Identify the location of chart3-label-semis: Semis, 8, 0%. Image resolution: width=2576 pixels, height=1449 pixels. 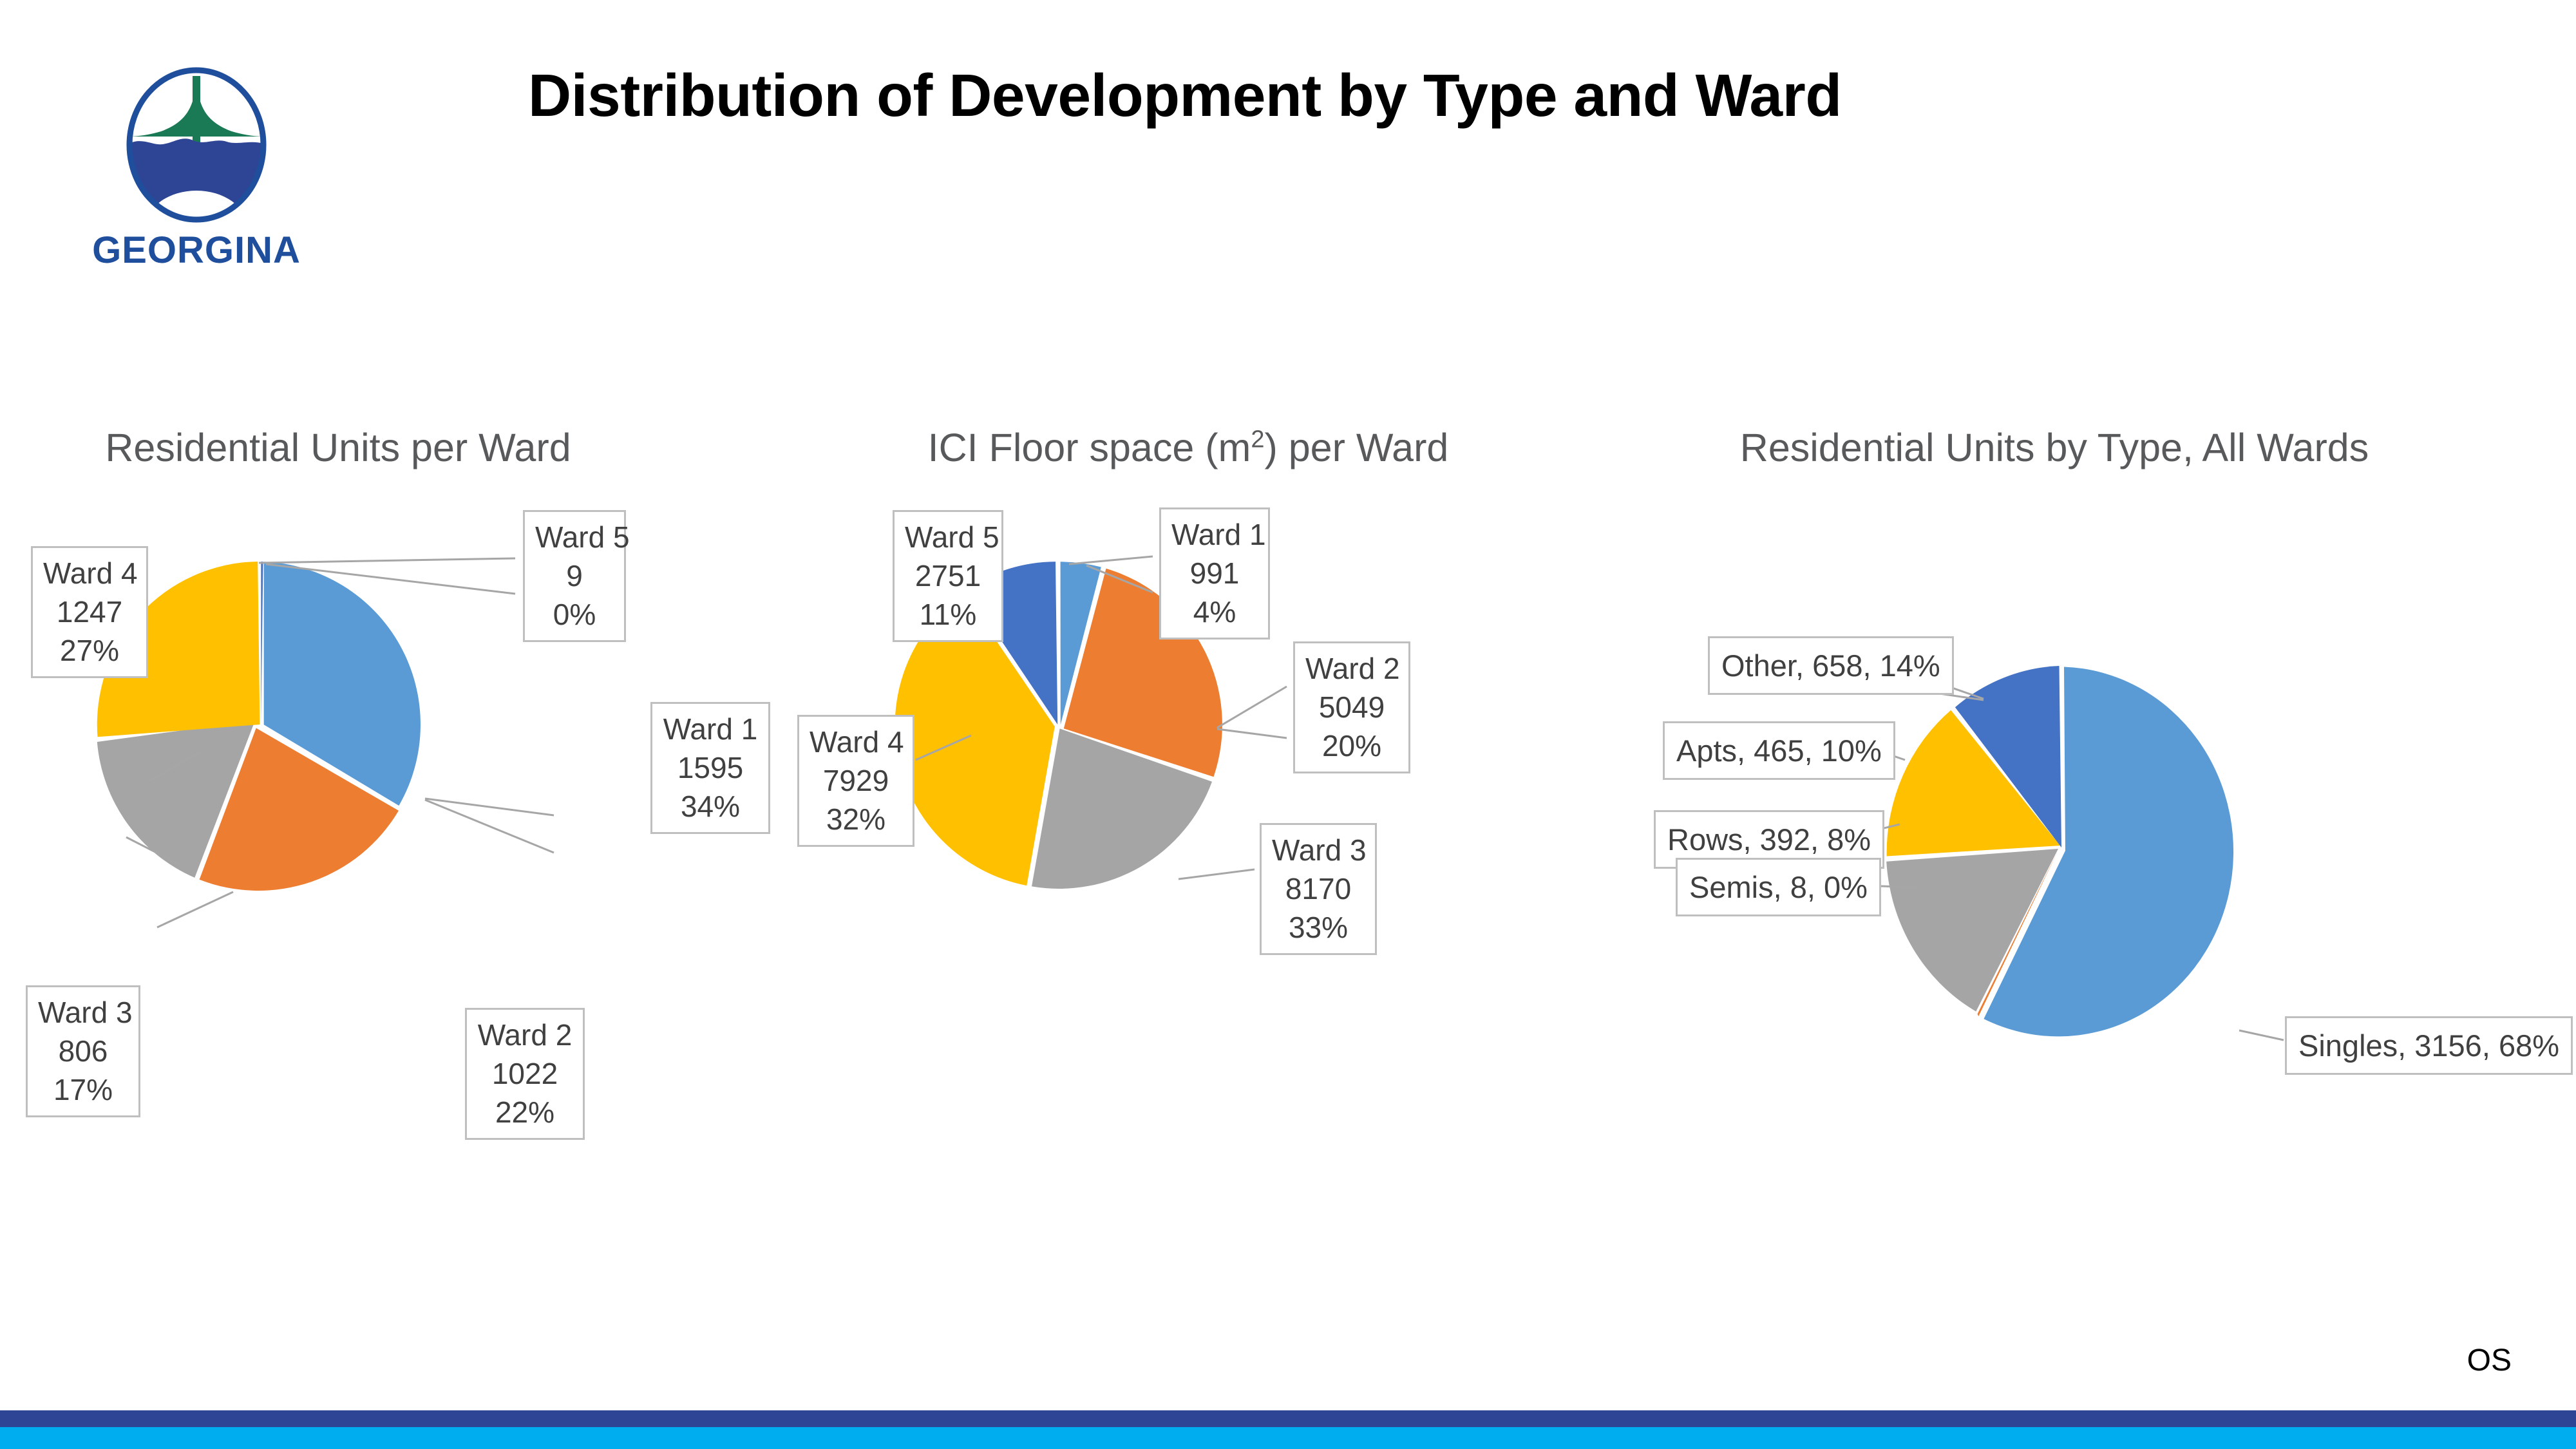
(1779, 887).